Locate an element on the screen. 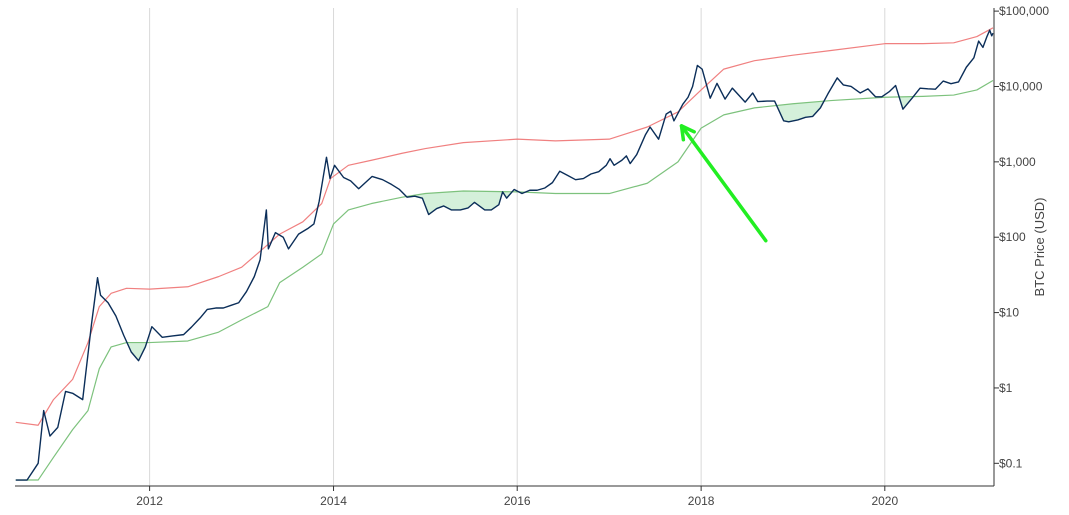  y-tick-label: $1 is located at coordinates (1006, 388).